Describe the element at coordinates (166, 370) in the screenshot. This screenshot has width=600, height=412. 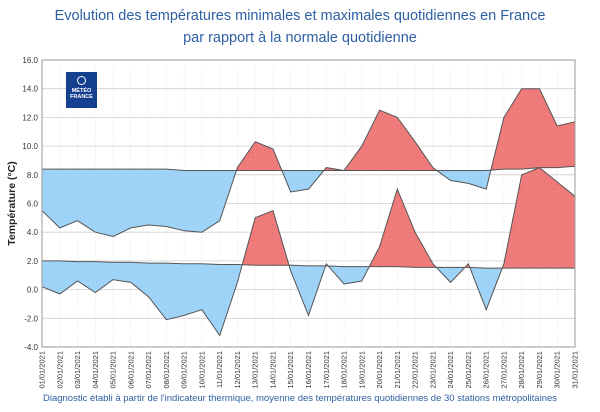
I see `x-tick-label: 08/01/2021` at that location.